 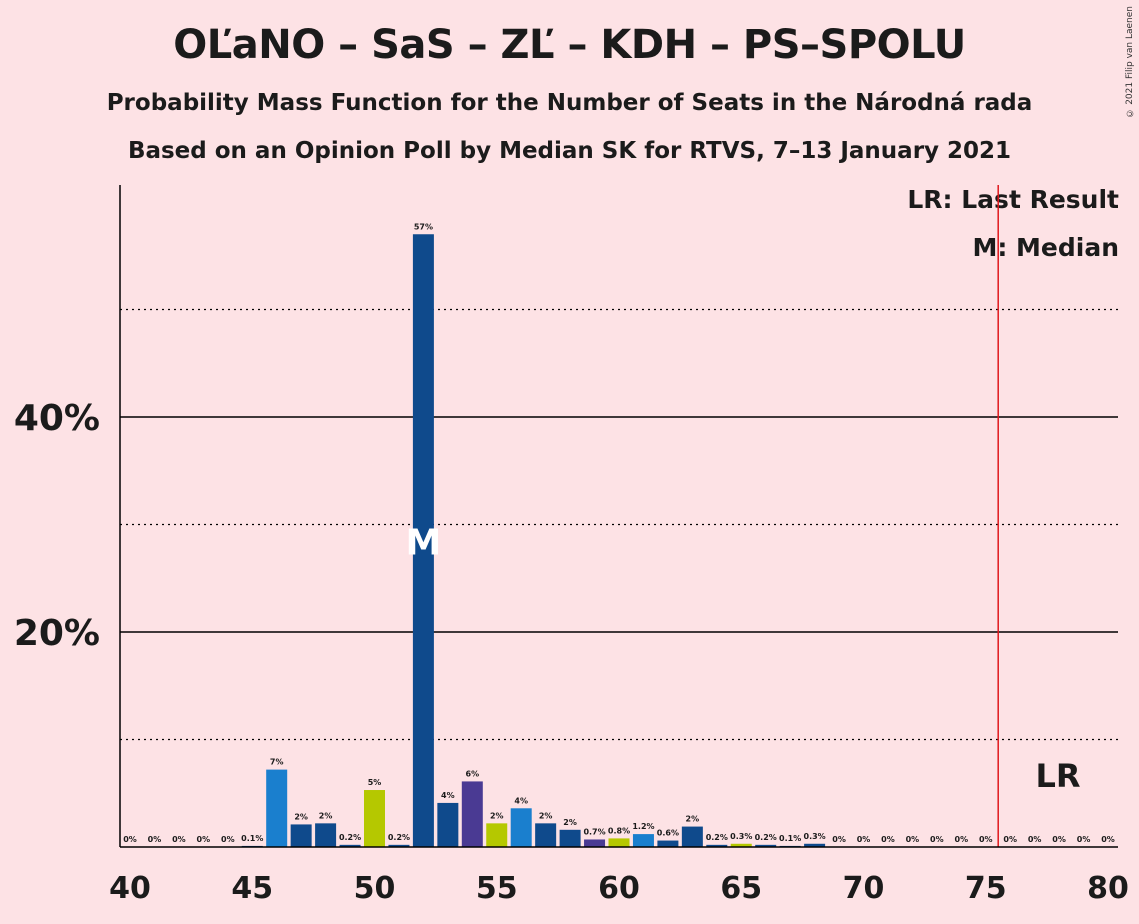 What do you see at coordinates (1108, 888) in the screenshot?
I see `x-tick-label: 80` at bounding box center [1108, 888].